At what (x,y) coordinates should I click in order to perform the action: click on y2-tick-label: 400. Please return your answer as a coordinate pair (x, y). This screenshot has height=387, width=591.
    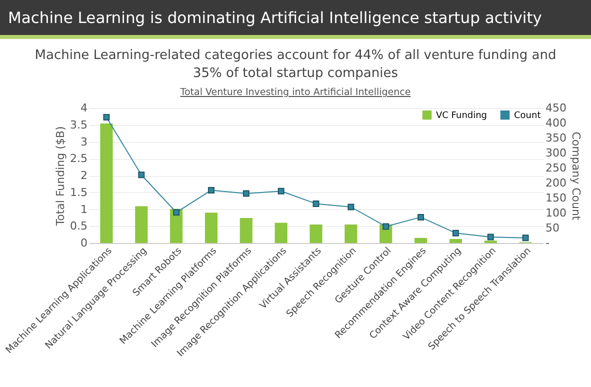
    Looking at the image, I should click on (556, 123).